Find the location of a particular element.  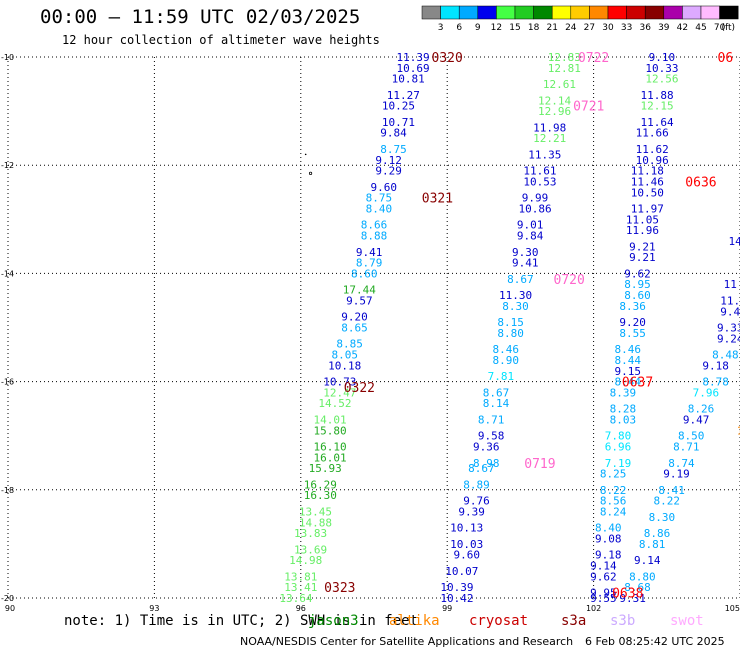

wave-height-value: 8.65 is located at coordinates (354, 328).